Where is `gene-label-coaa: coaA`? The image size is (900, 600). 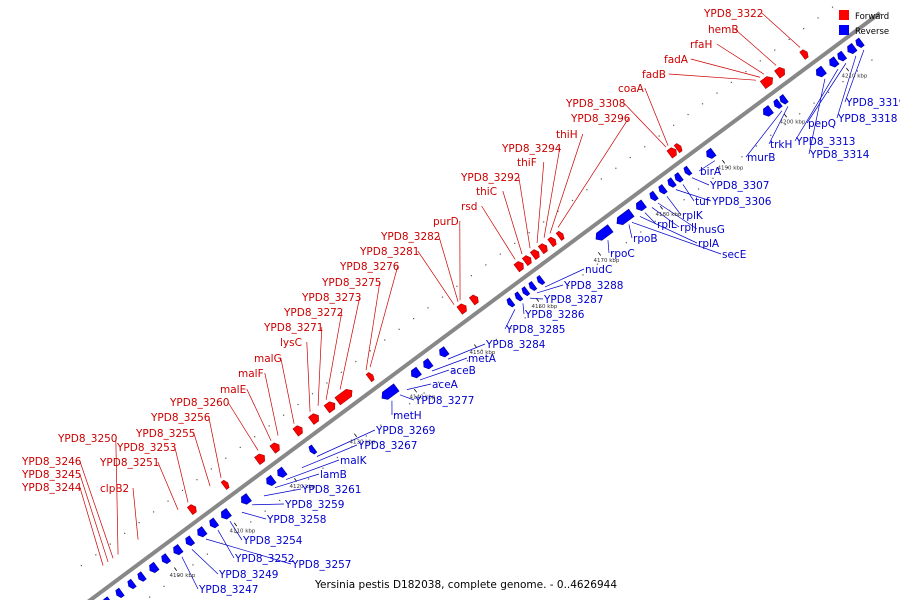
gene-label-coaa: coaA is located at coordinates (631, 89).